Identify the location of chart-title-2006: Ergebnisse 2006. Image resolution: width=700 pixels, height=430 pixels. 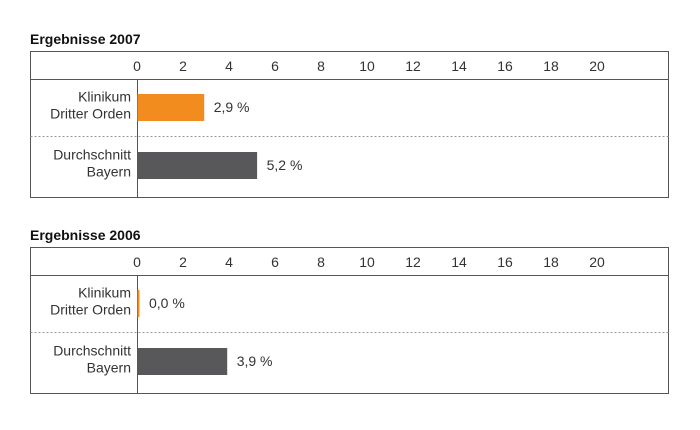
(85, 235).